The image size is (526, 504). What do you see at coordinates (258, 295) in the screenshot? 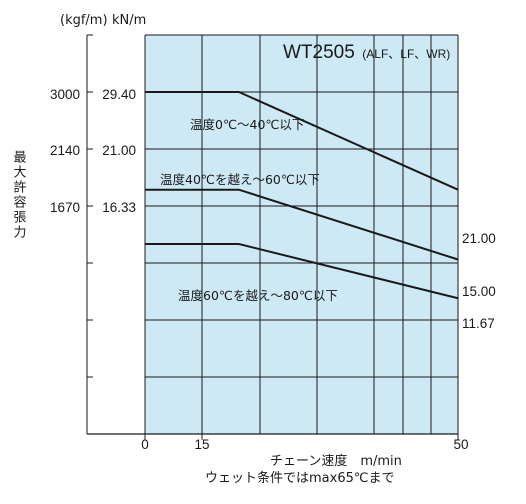
I see `series-label-60-80: 温度60℃を越え～80℃以下` at bounding box center [258, 295].